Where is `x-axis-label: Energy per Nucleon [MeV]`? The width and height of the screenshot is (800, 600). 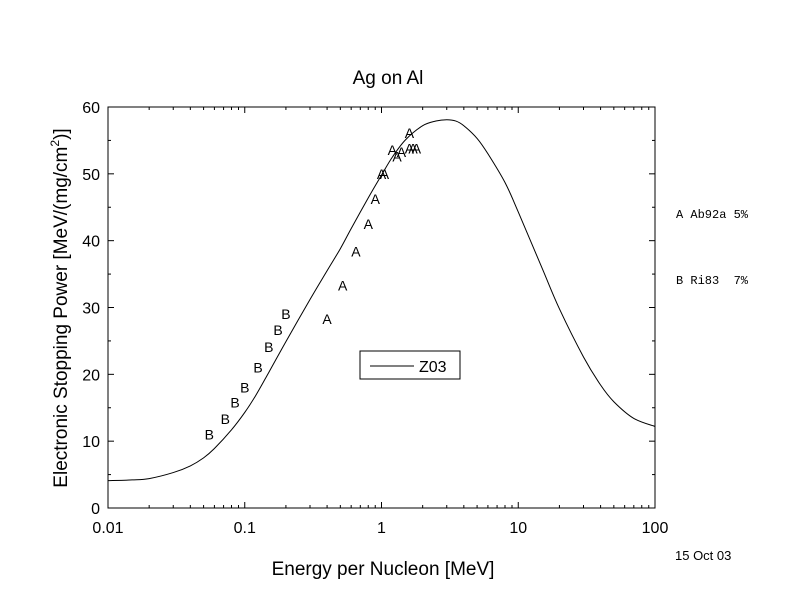 x-axis-label: Energy per Nucleon [MeV] is located at coordinates (383, 569).